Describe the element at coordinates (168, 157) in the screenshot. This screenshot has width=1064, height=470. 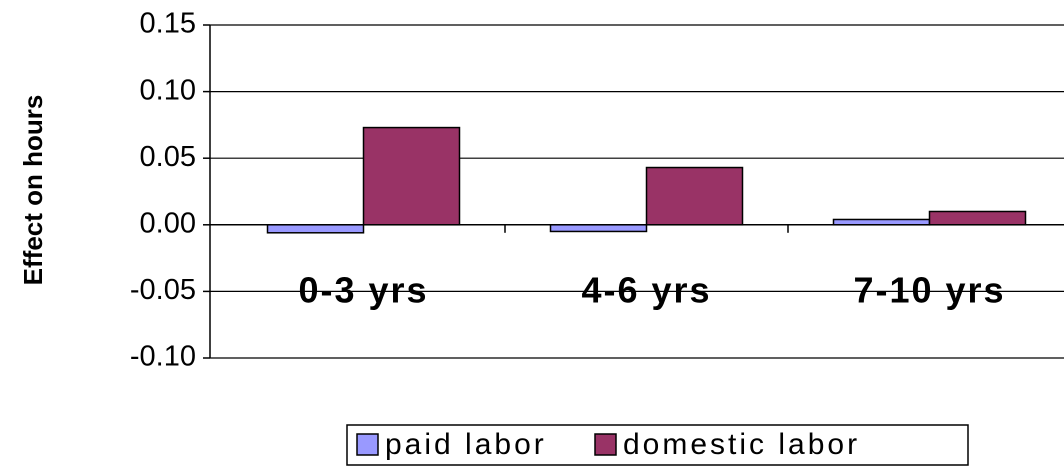
I see `y-tick-label: 0.05` at that location.